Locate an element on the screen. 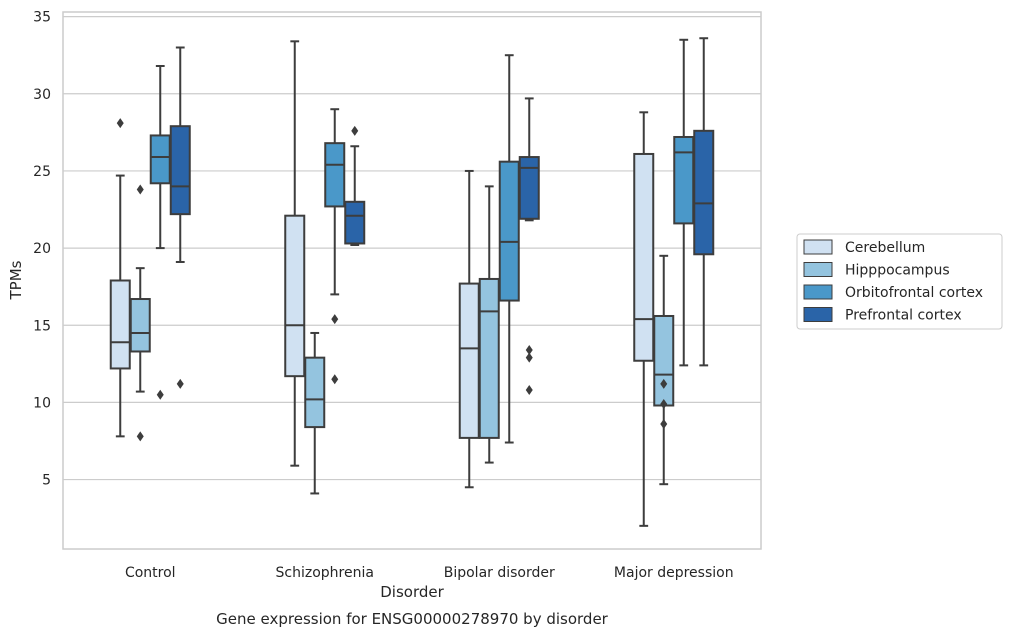 This screenshot has width=1013, height=636. x-tick-label: Major depression is located at coordinates (674, 573).